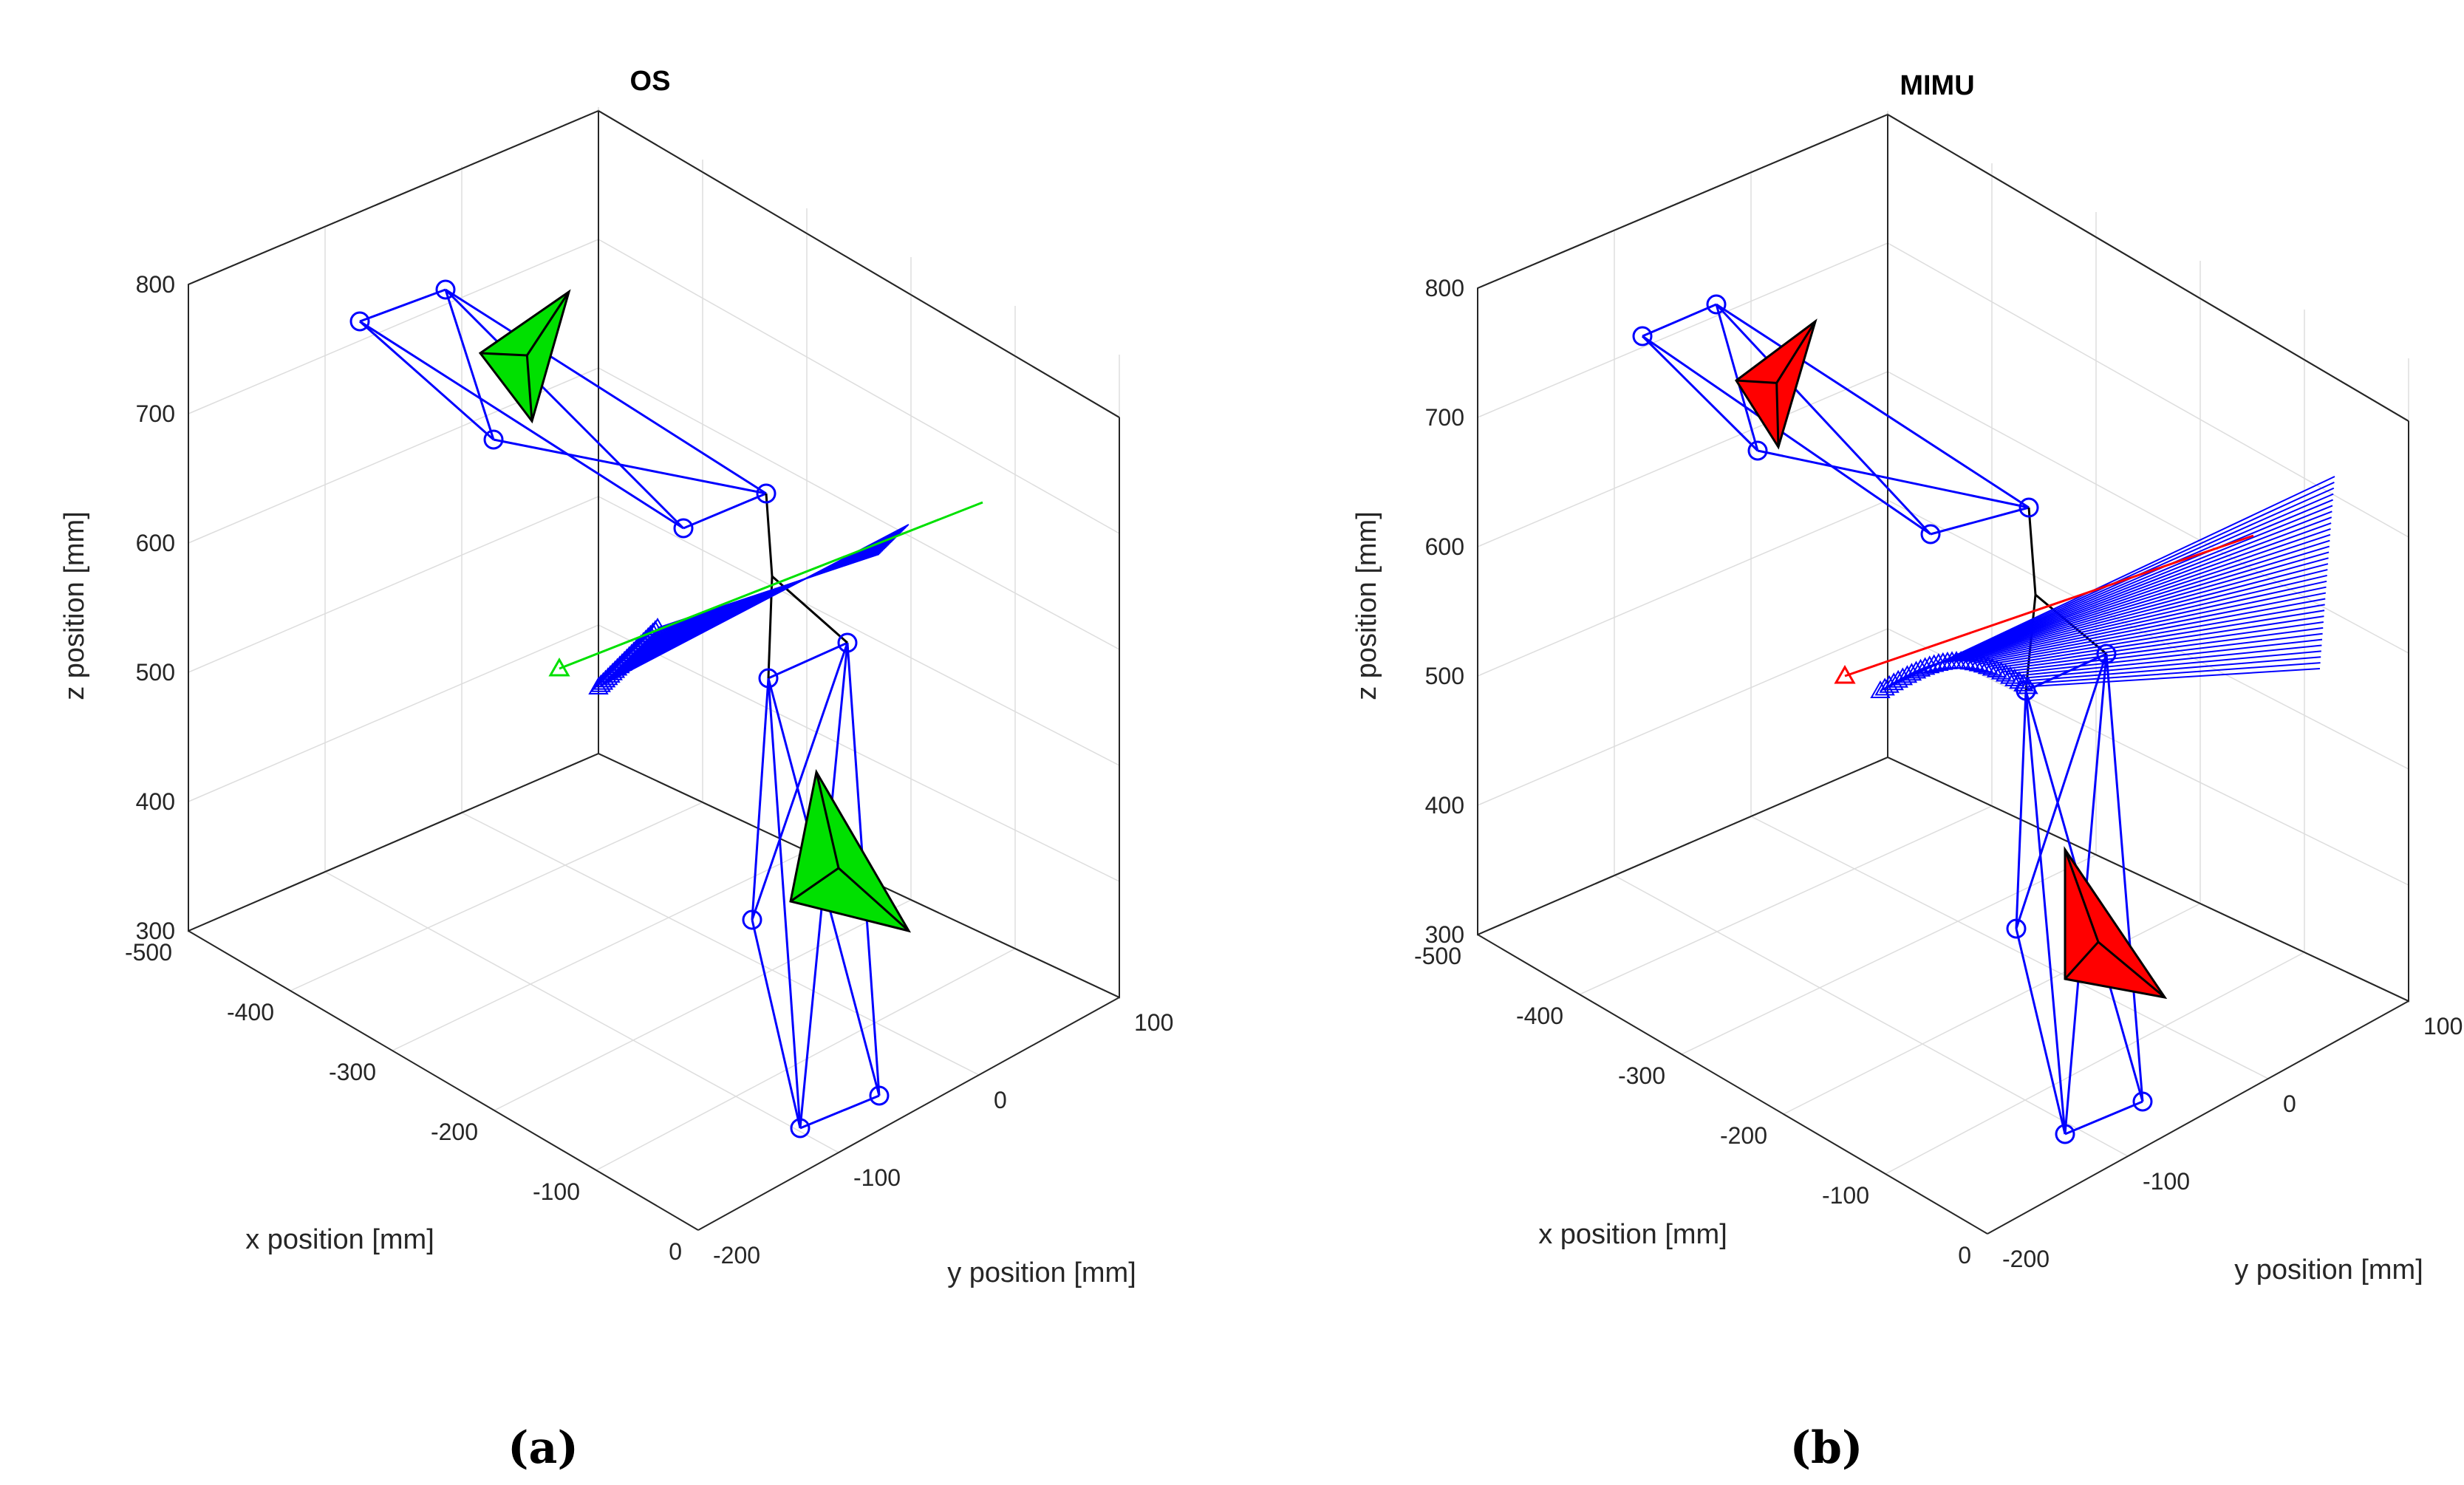  What do you see at coordinates (1892, 720) in the screenshot?
I see `skeleton` at bounding box center [1892, 720].